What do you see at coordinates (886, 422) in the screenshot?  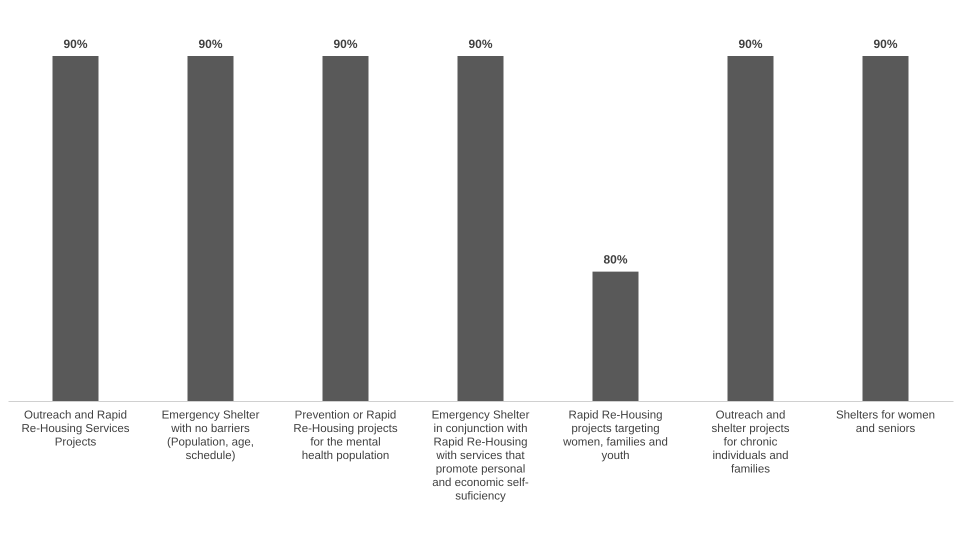 I see `x-tick-label: Shelters for women and seniors` at bounding box center [886, 422].